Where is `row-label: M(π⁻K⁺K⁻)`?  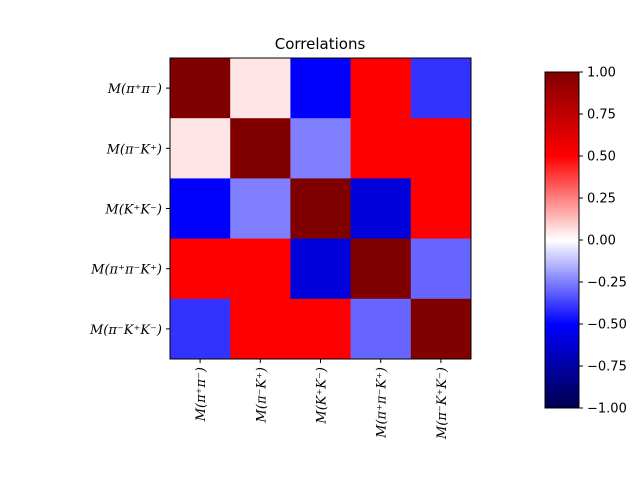
row-label: M(π⁻K⁺K⁻) is located at coordinates (125, 330).